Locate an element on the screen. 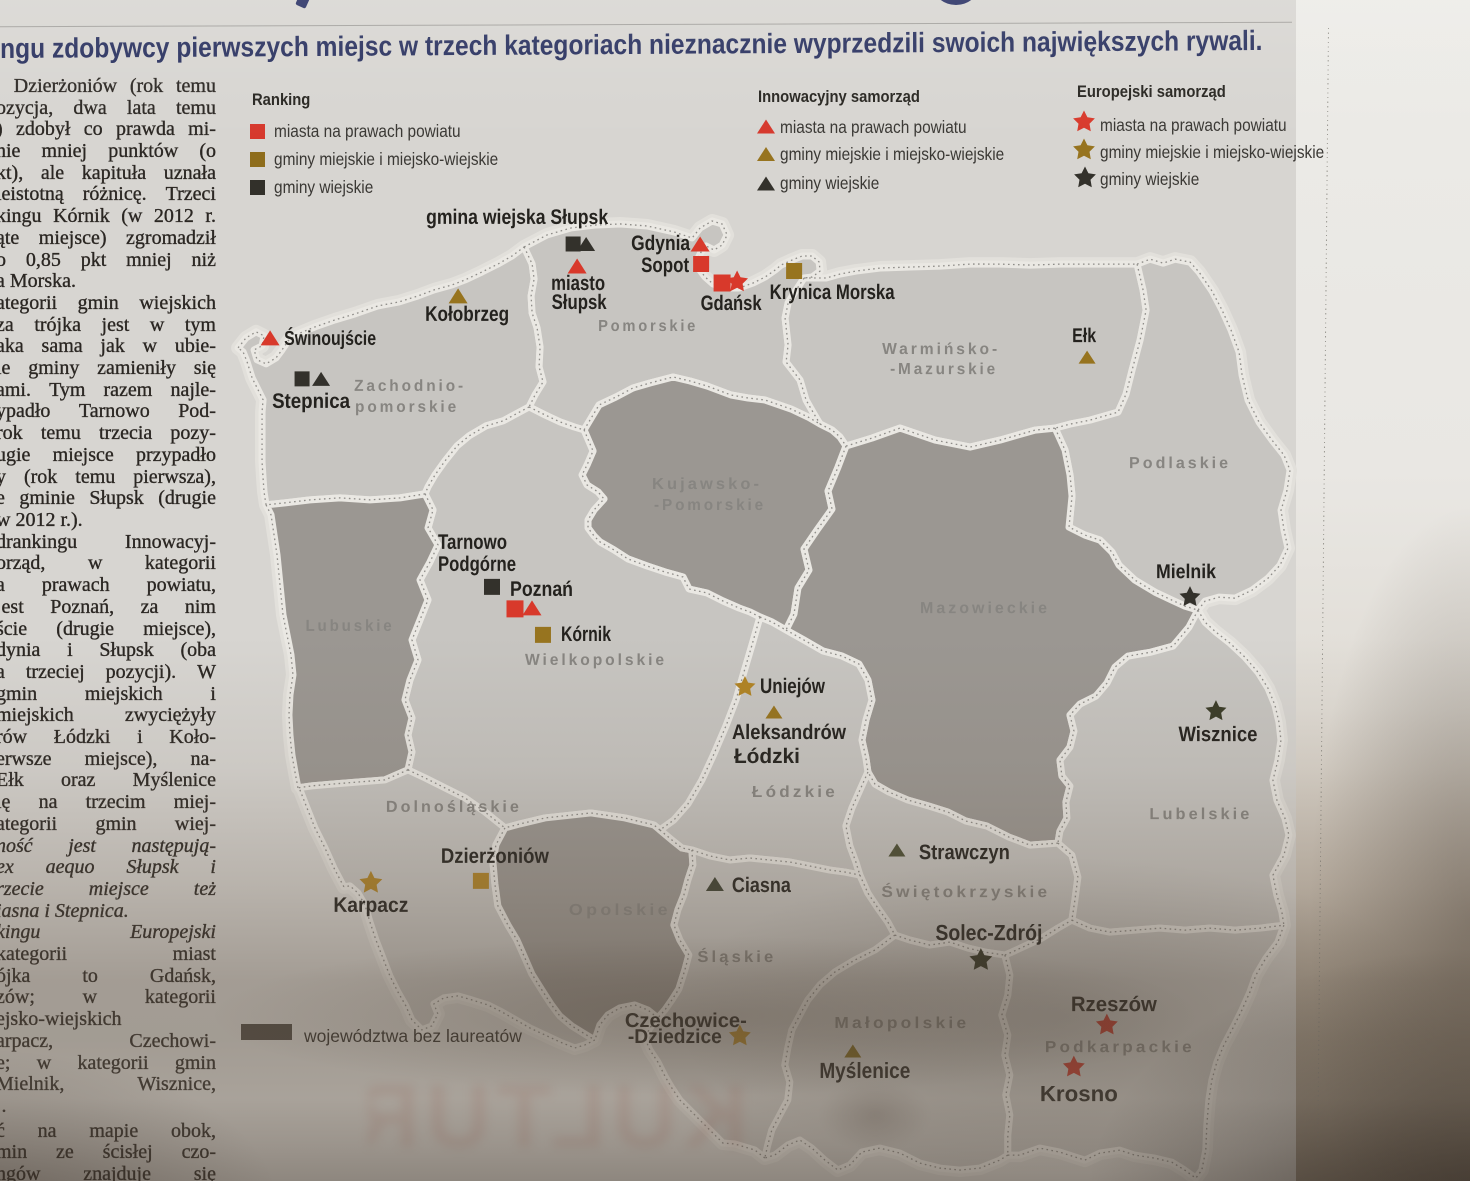 This screenshot has height=1181, width=1470. svg-text: Lubelskie is located at coordinates (1200, 814).